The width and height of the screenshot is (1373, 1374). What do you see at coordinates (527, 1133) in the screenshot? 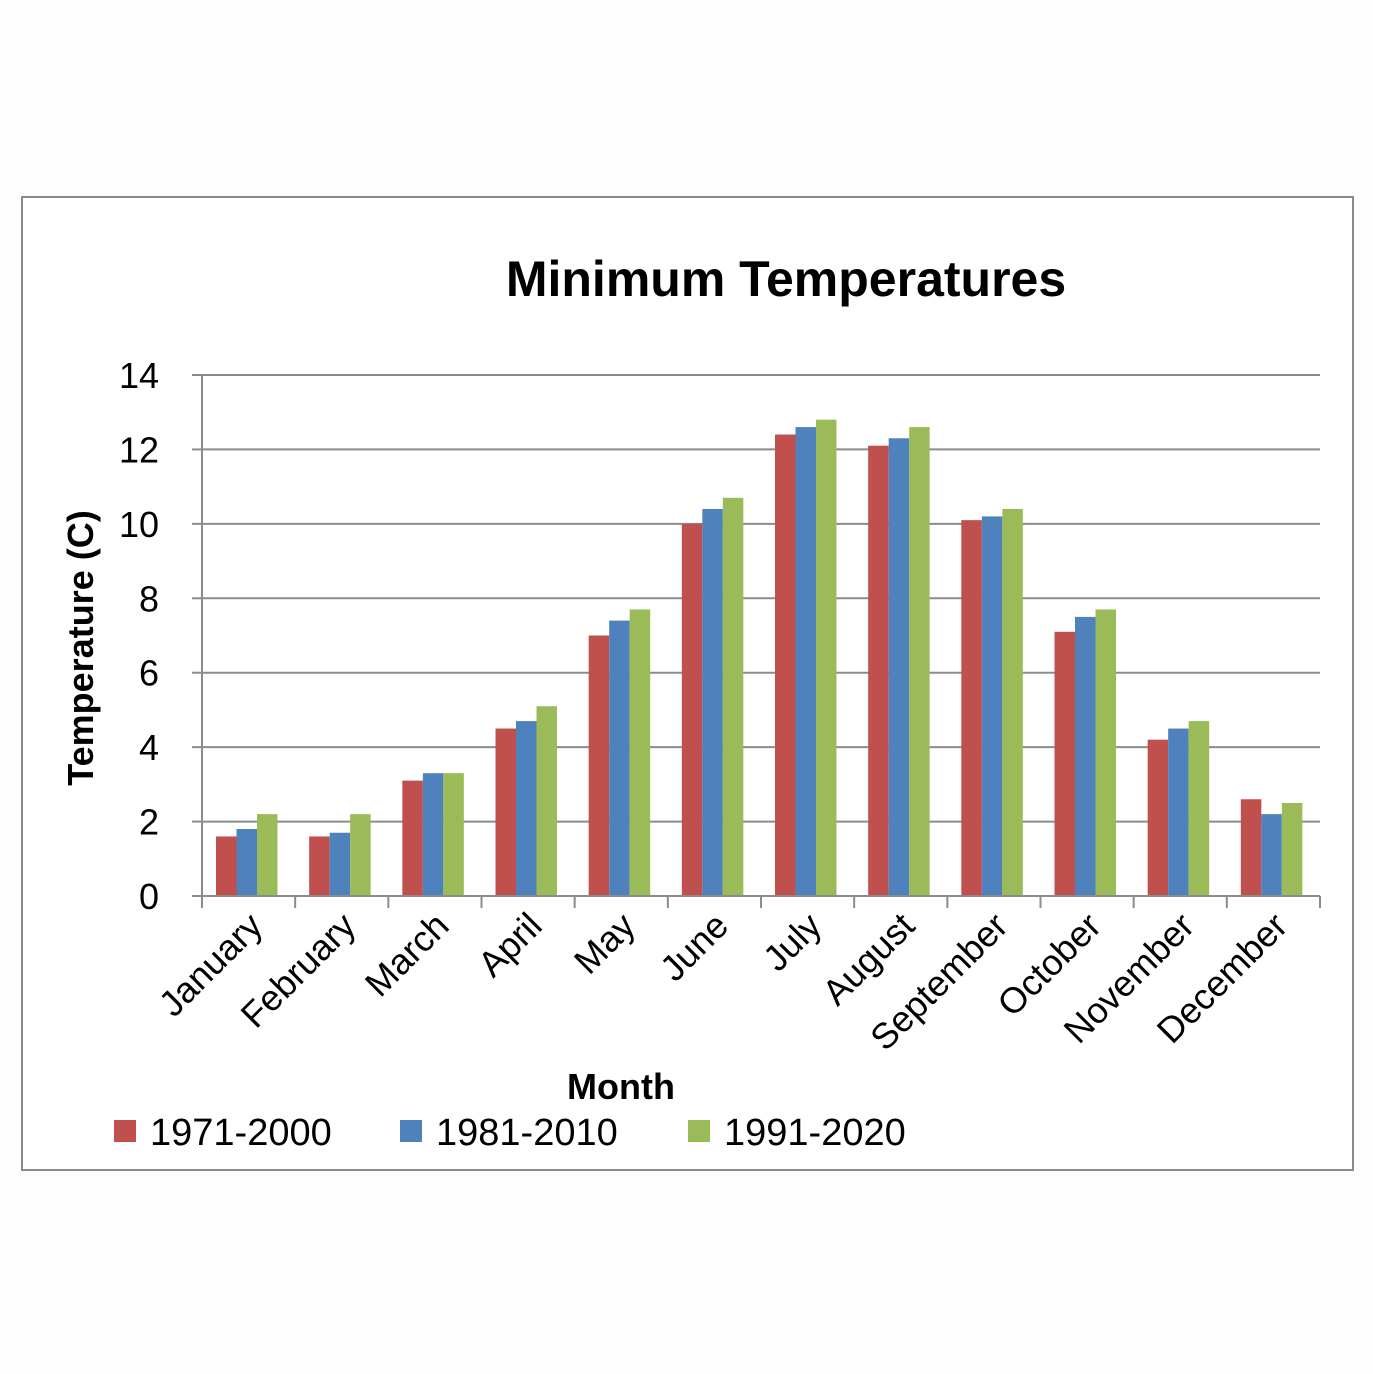
I see `legend-label: 1981-2010` at bounding box center [527, 1133].